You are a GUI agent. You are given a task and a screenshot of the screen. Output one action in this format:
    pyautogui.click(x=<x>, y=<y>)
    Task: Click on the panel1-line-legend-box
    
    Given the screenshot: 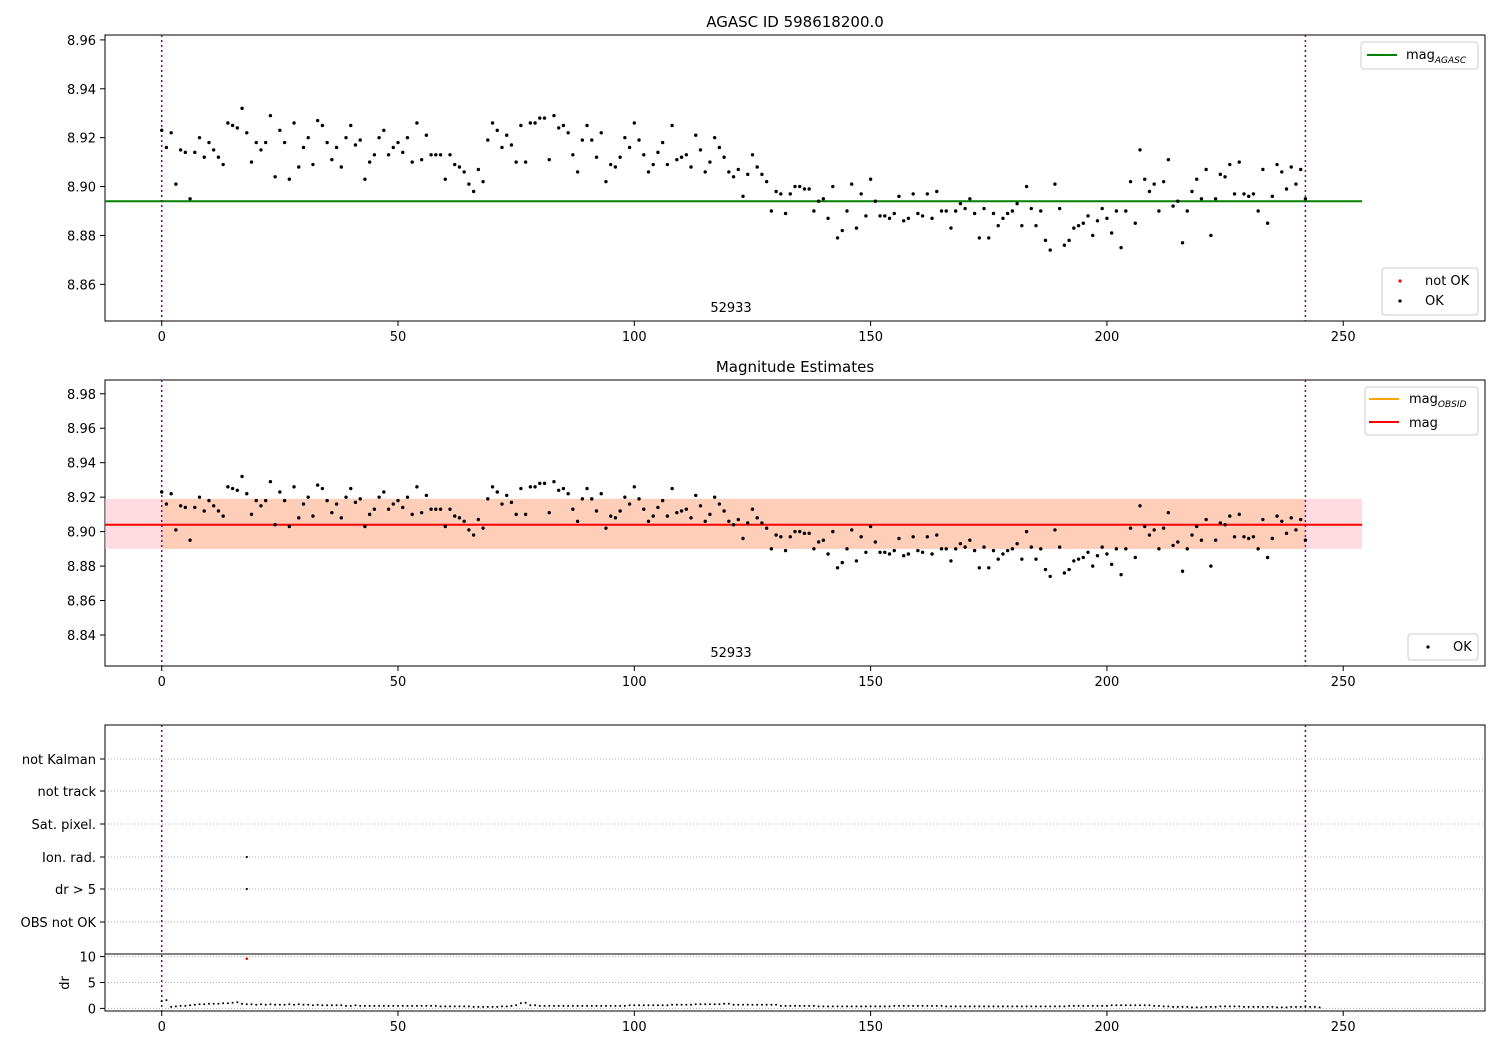 What is the action you would take?
    pyautogui.click(x=1419, y=55)
    